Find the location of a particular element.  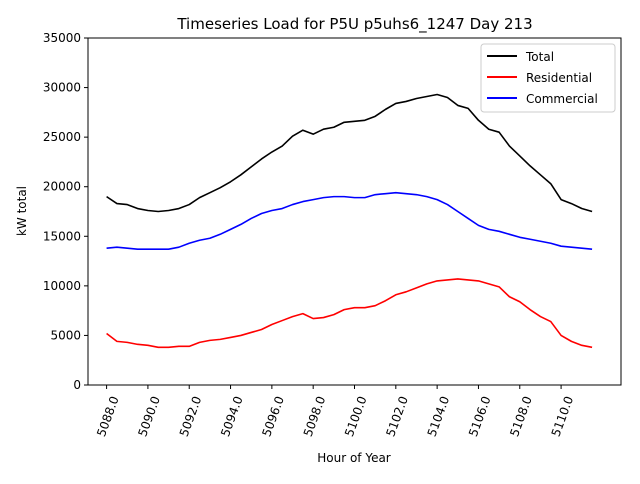

y-tick-label: 35000 is located at coordinates (62, 38).